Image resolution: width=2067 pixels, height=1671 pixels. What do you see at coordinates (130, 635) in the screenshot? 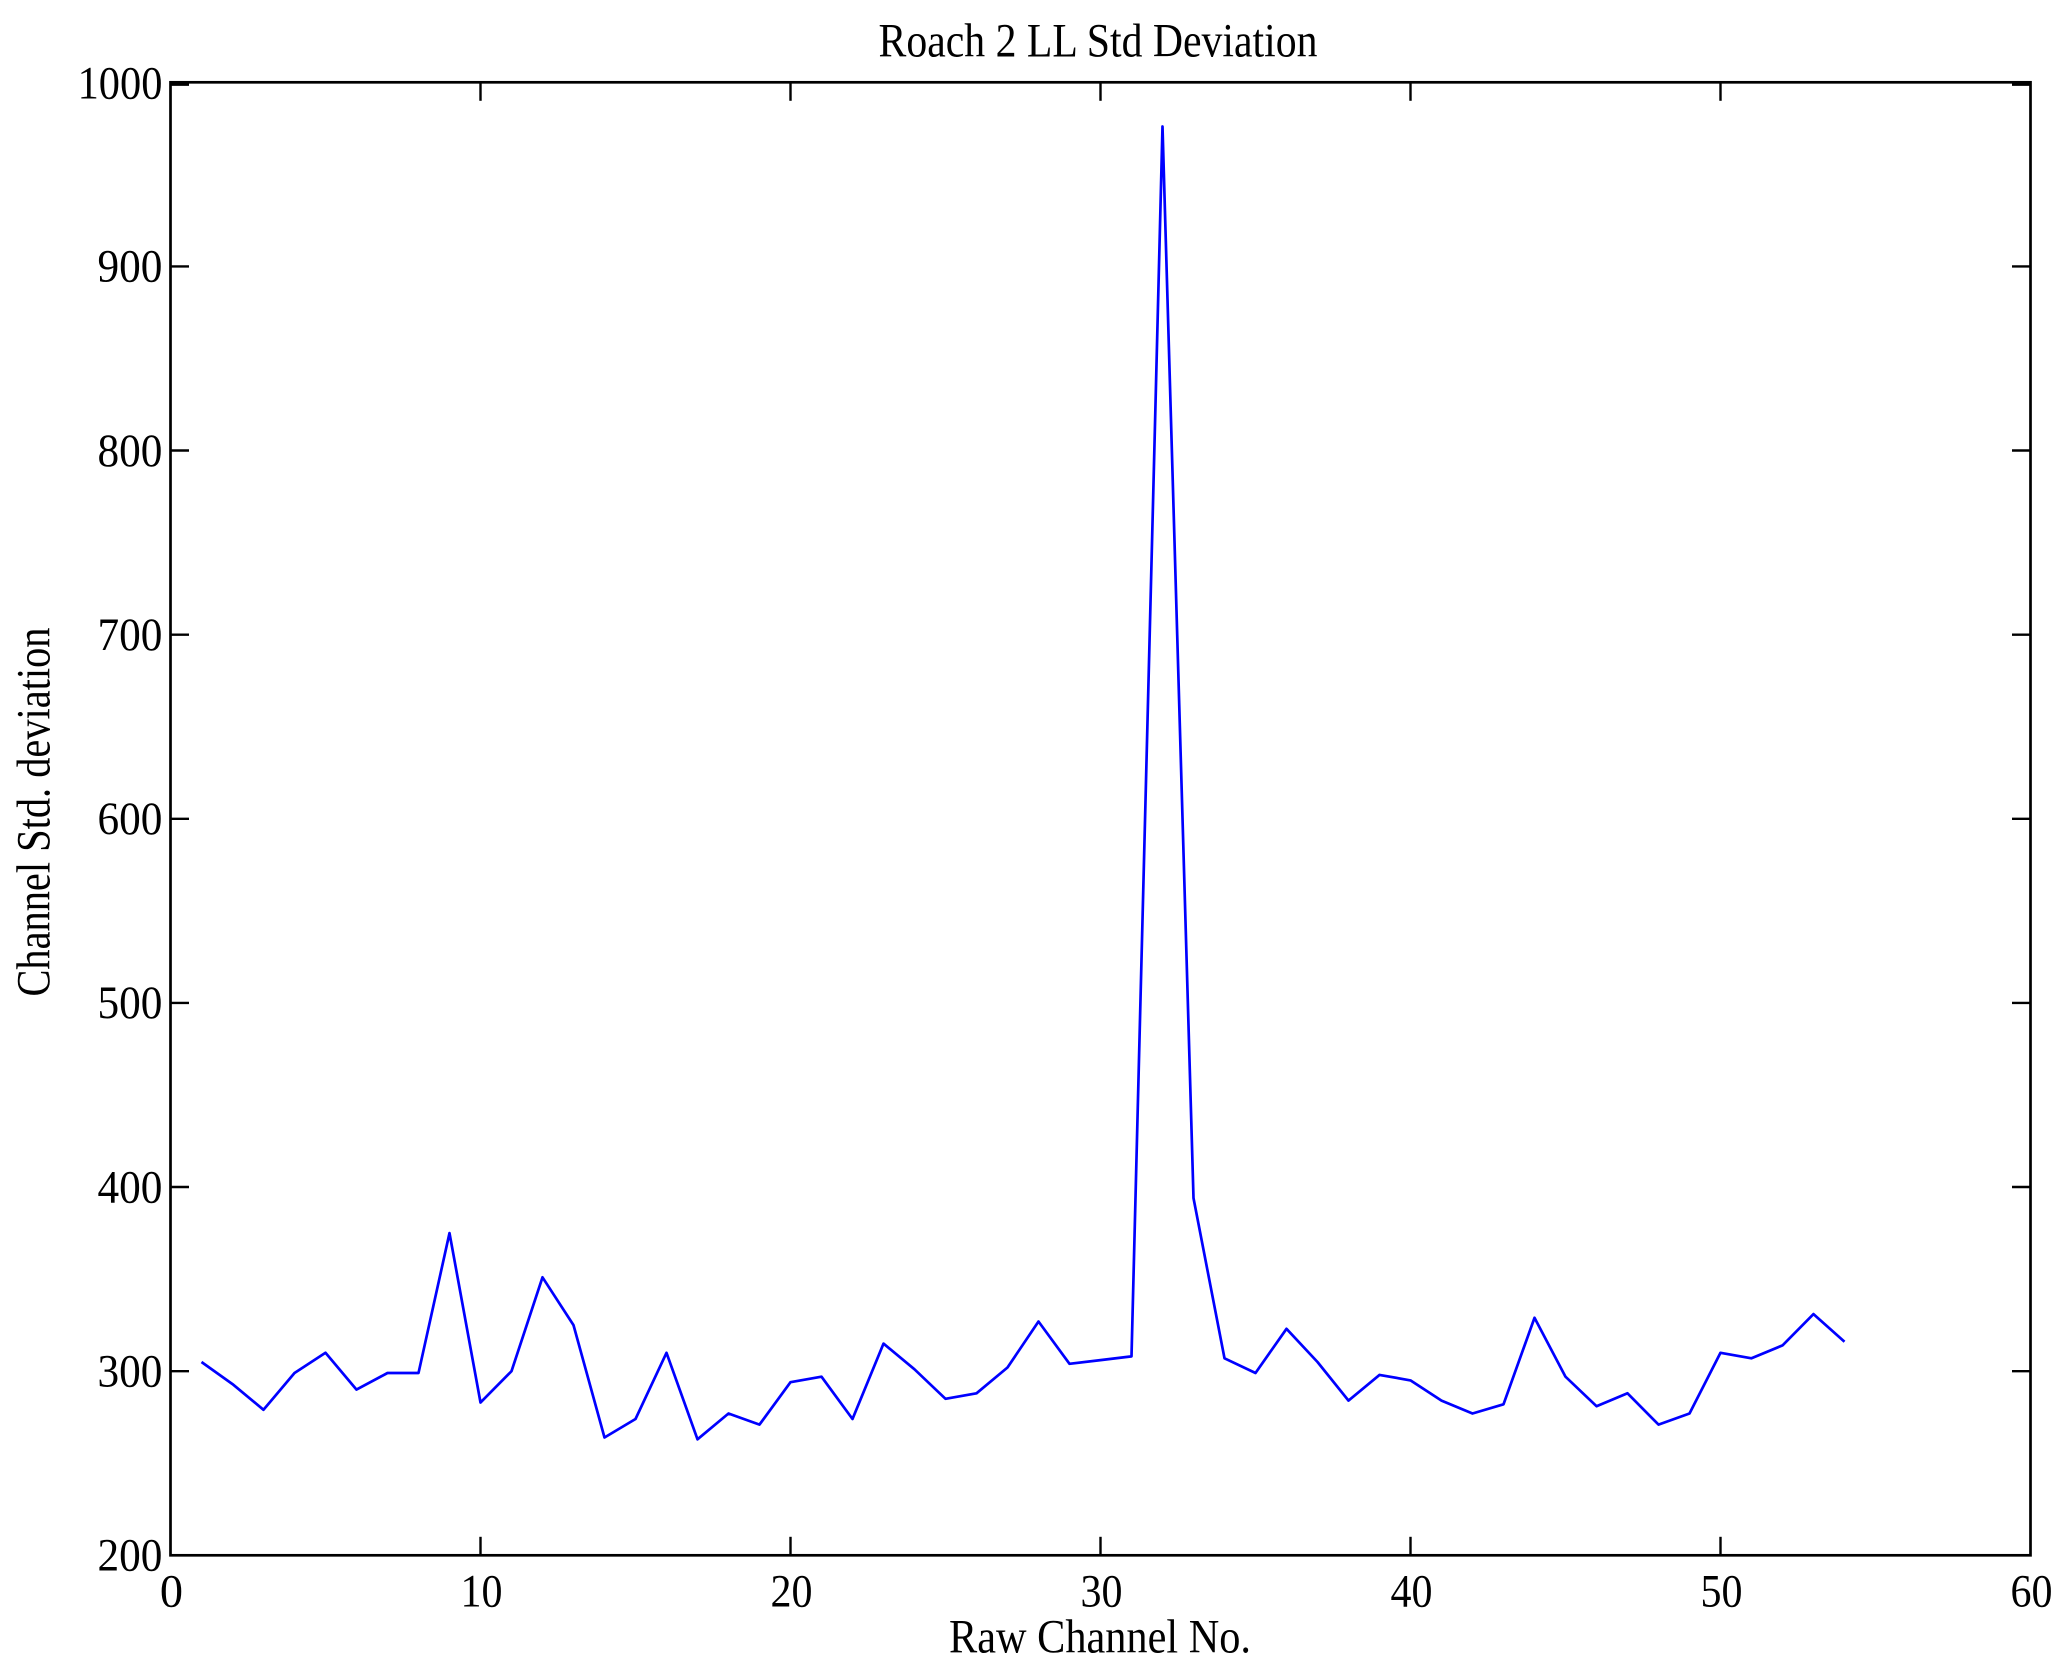
I see `svg-text: 700` at bounding box center [130, 635].